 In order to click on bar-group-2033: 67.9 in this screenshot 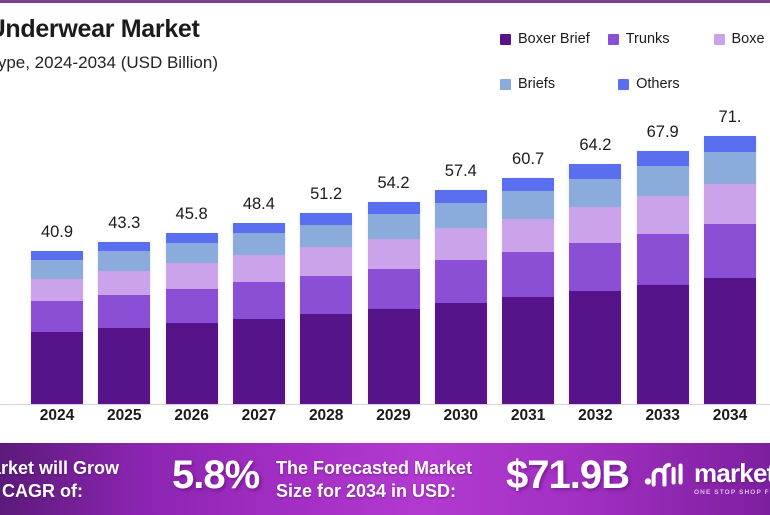, I will do `click(662, 263)`.